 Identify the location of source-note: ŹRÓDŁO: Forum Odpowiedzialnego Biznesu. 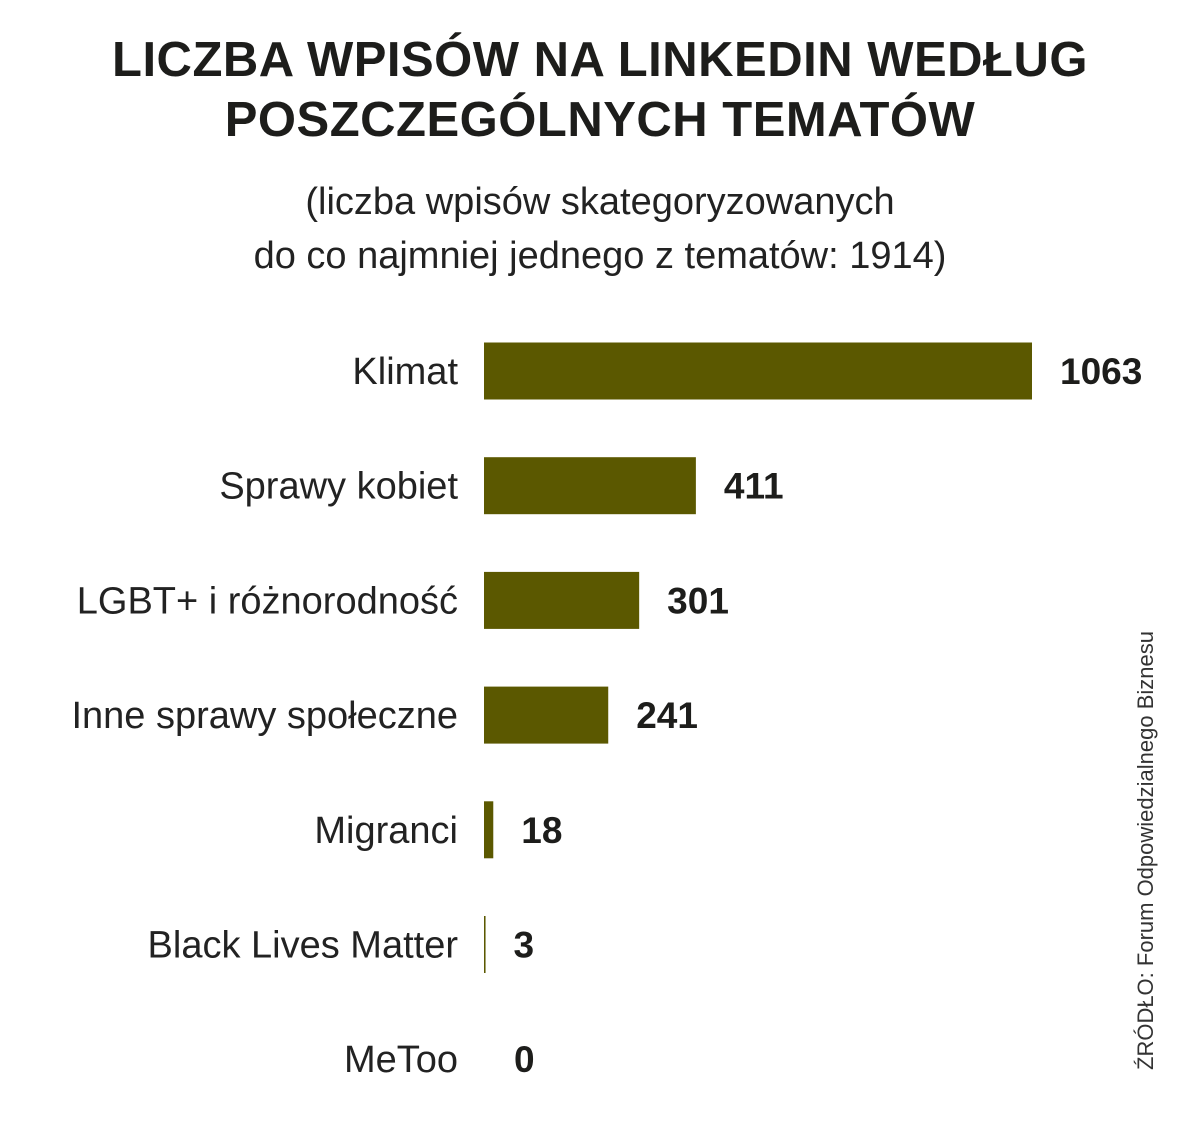
(1145, 850).